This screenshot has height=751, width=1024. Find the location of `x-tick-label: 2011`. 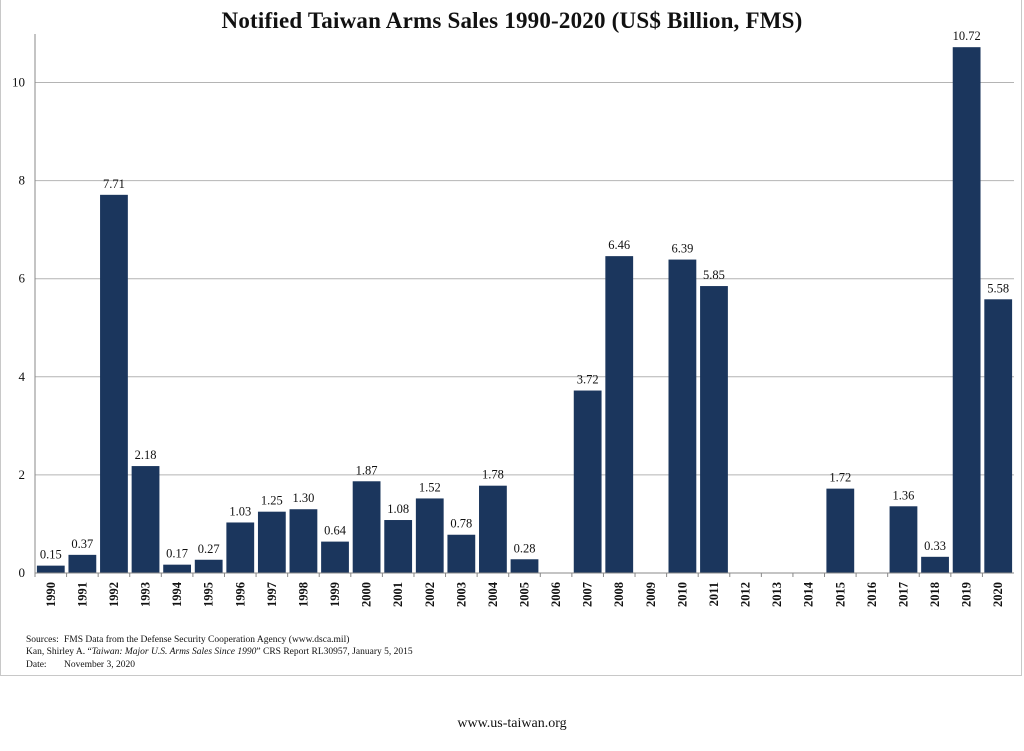

x-tick-label: 2011 is located at coordinates (714, 594).